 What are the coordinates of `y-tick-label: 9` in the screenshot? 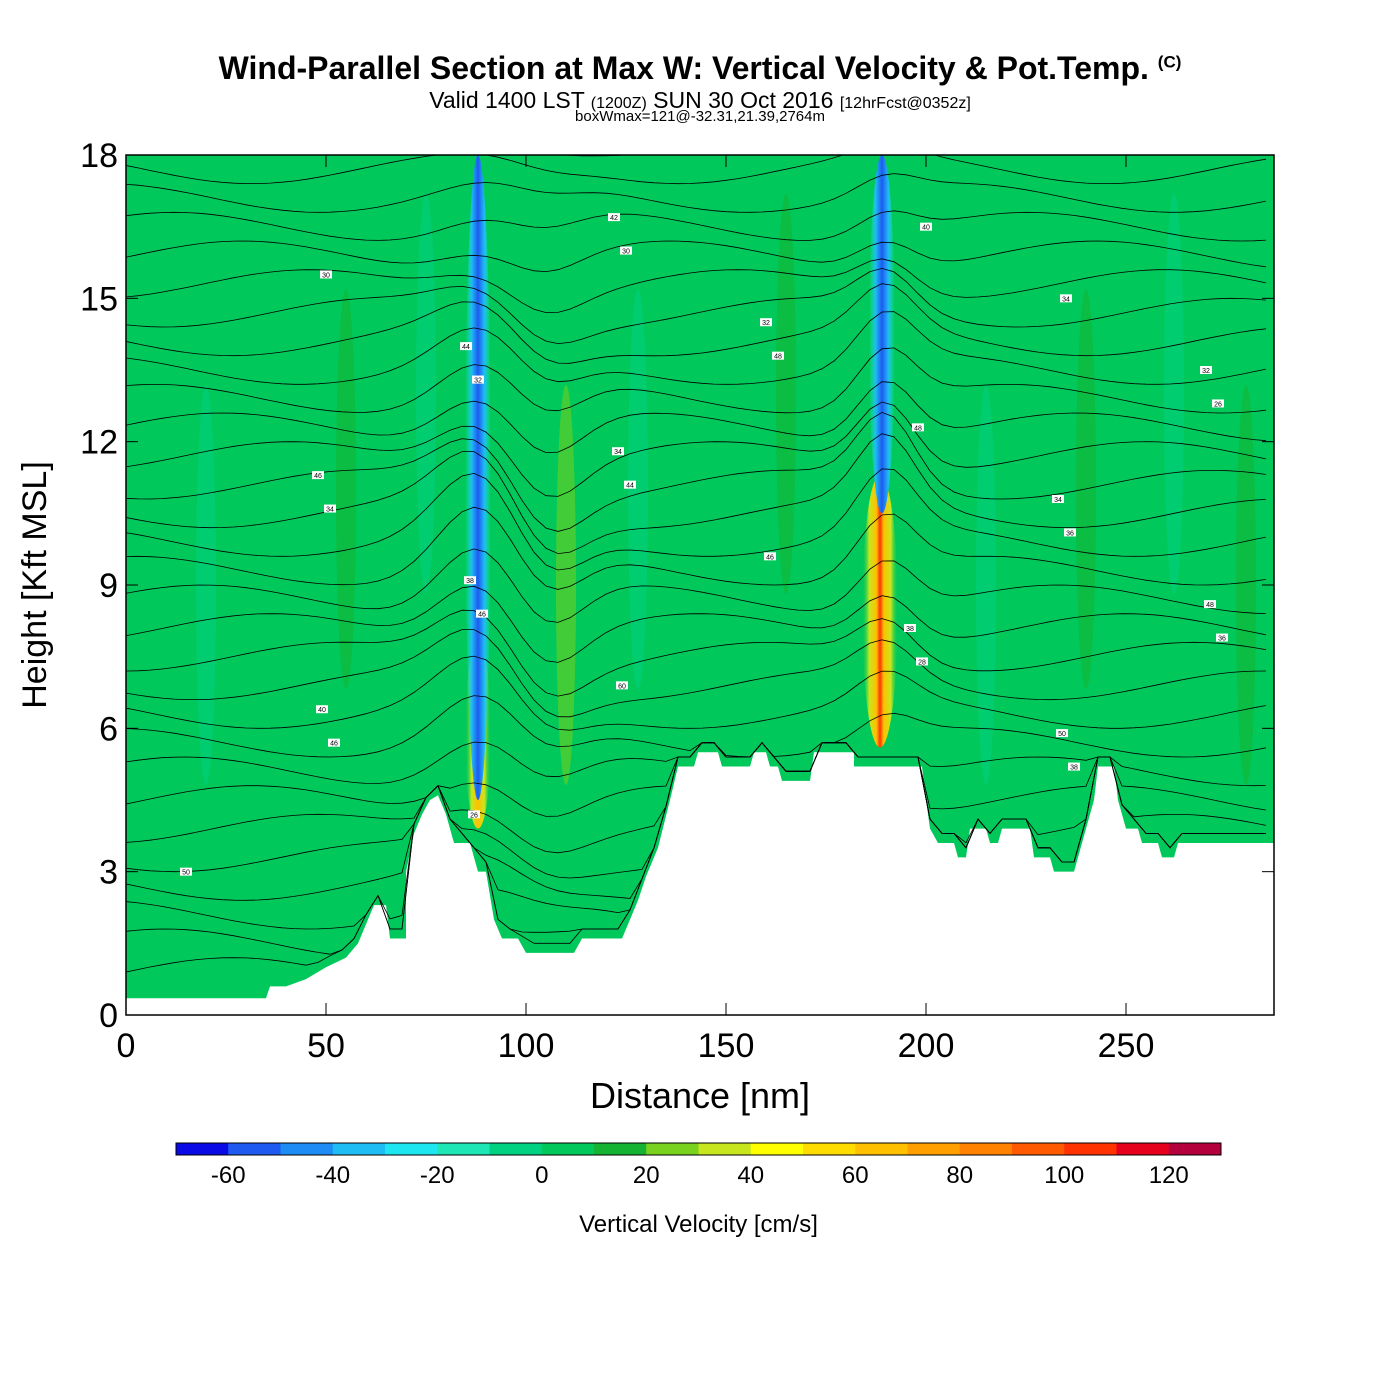 It's located at (108, 586).